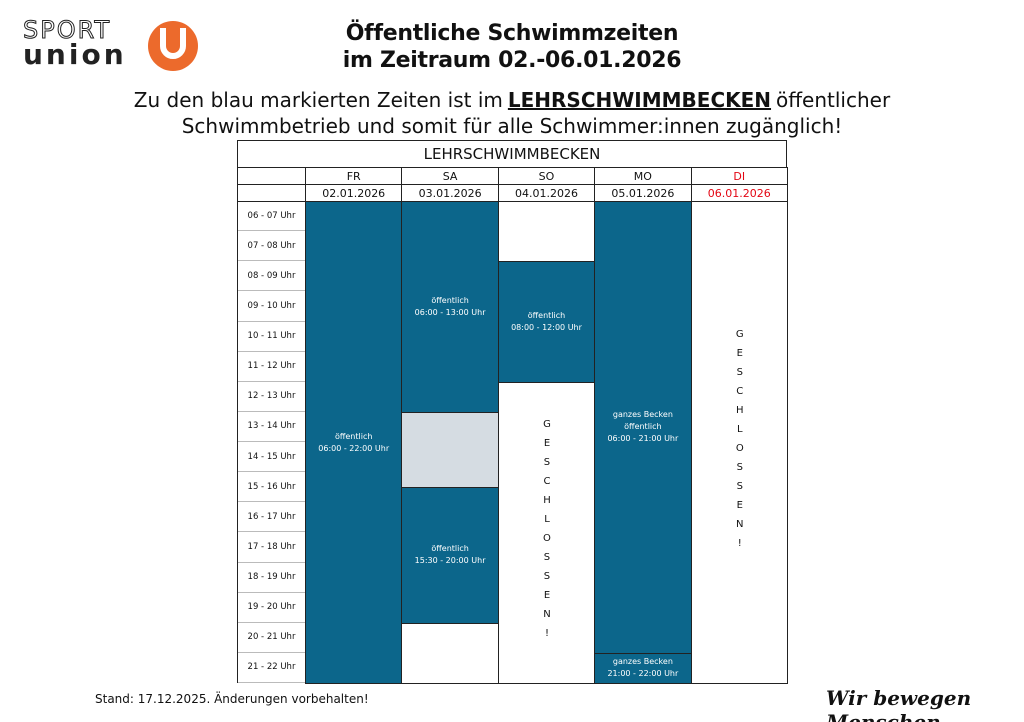 This screenshot has width=1024, height=722. Describe the element at coordinates (271, 608) in the screenshot. I see `time-label: 19 - 20 Uhr` at that location.